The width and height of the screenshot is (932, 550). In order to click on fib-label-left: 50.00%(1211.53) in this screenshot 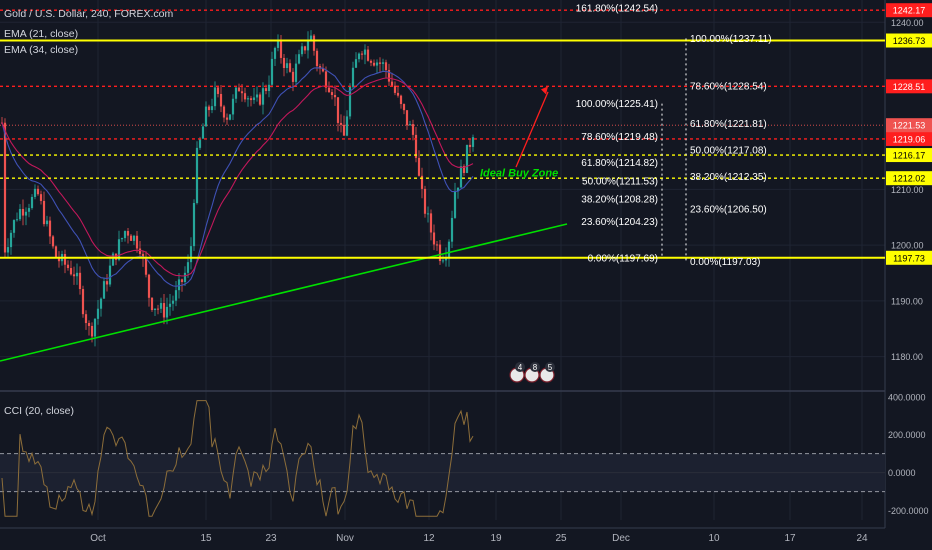, I will do `click(620, 181)`.